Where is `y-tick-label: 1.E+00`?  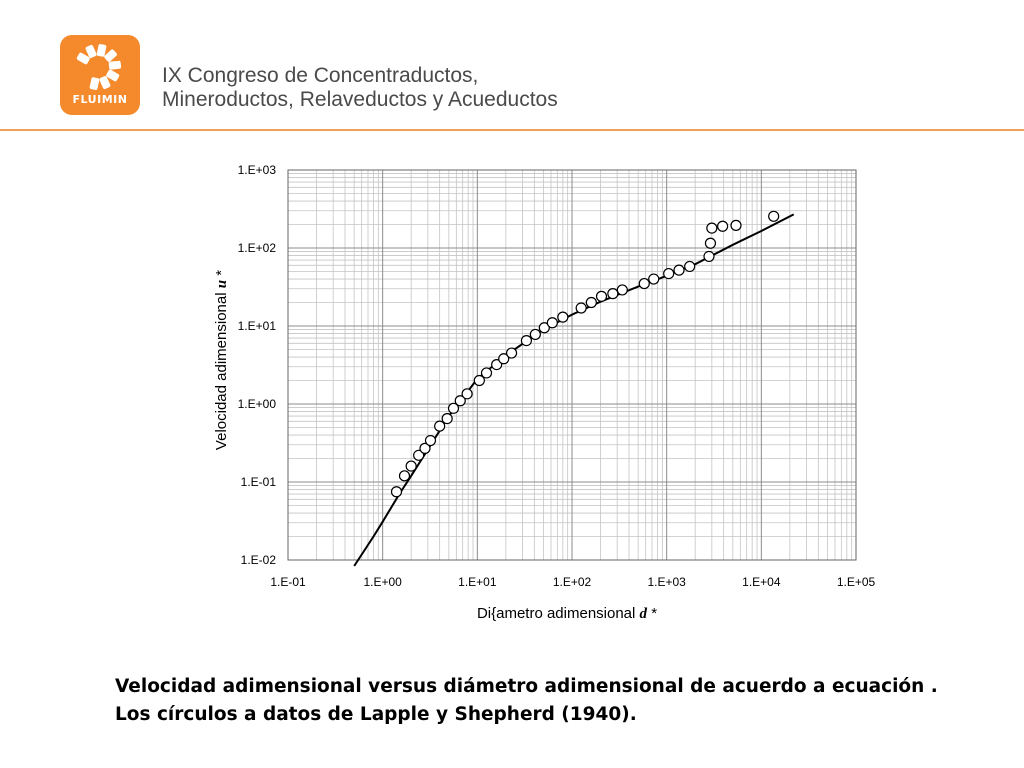
y-tick-label: 1.E+00 is located at coordinates (257, 404).